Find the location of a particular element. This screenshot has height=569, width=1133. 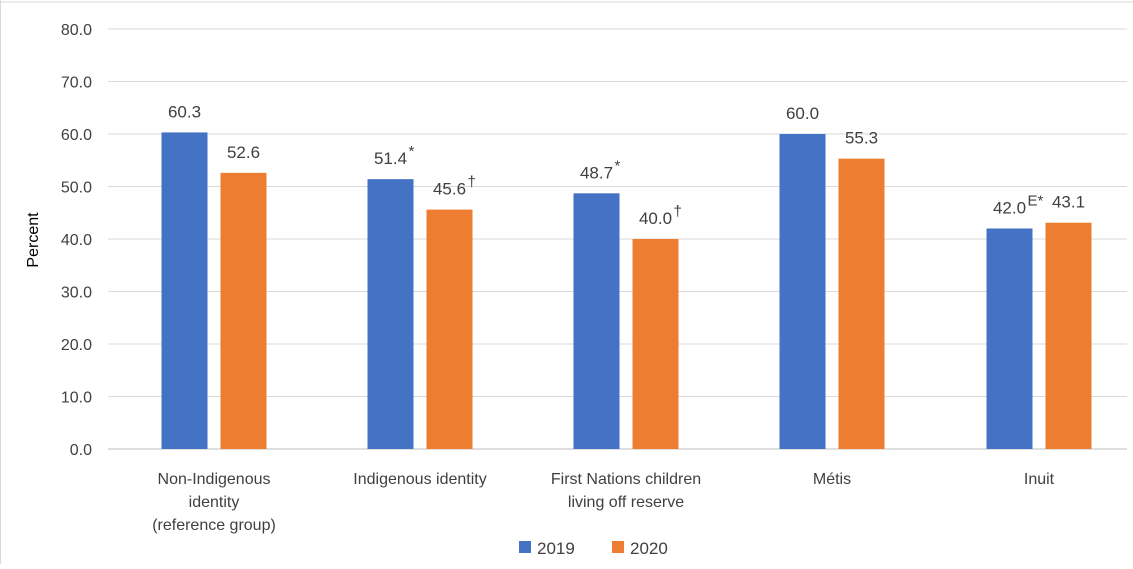

data-label: 60.3 is located at coordinates (184, 111).